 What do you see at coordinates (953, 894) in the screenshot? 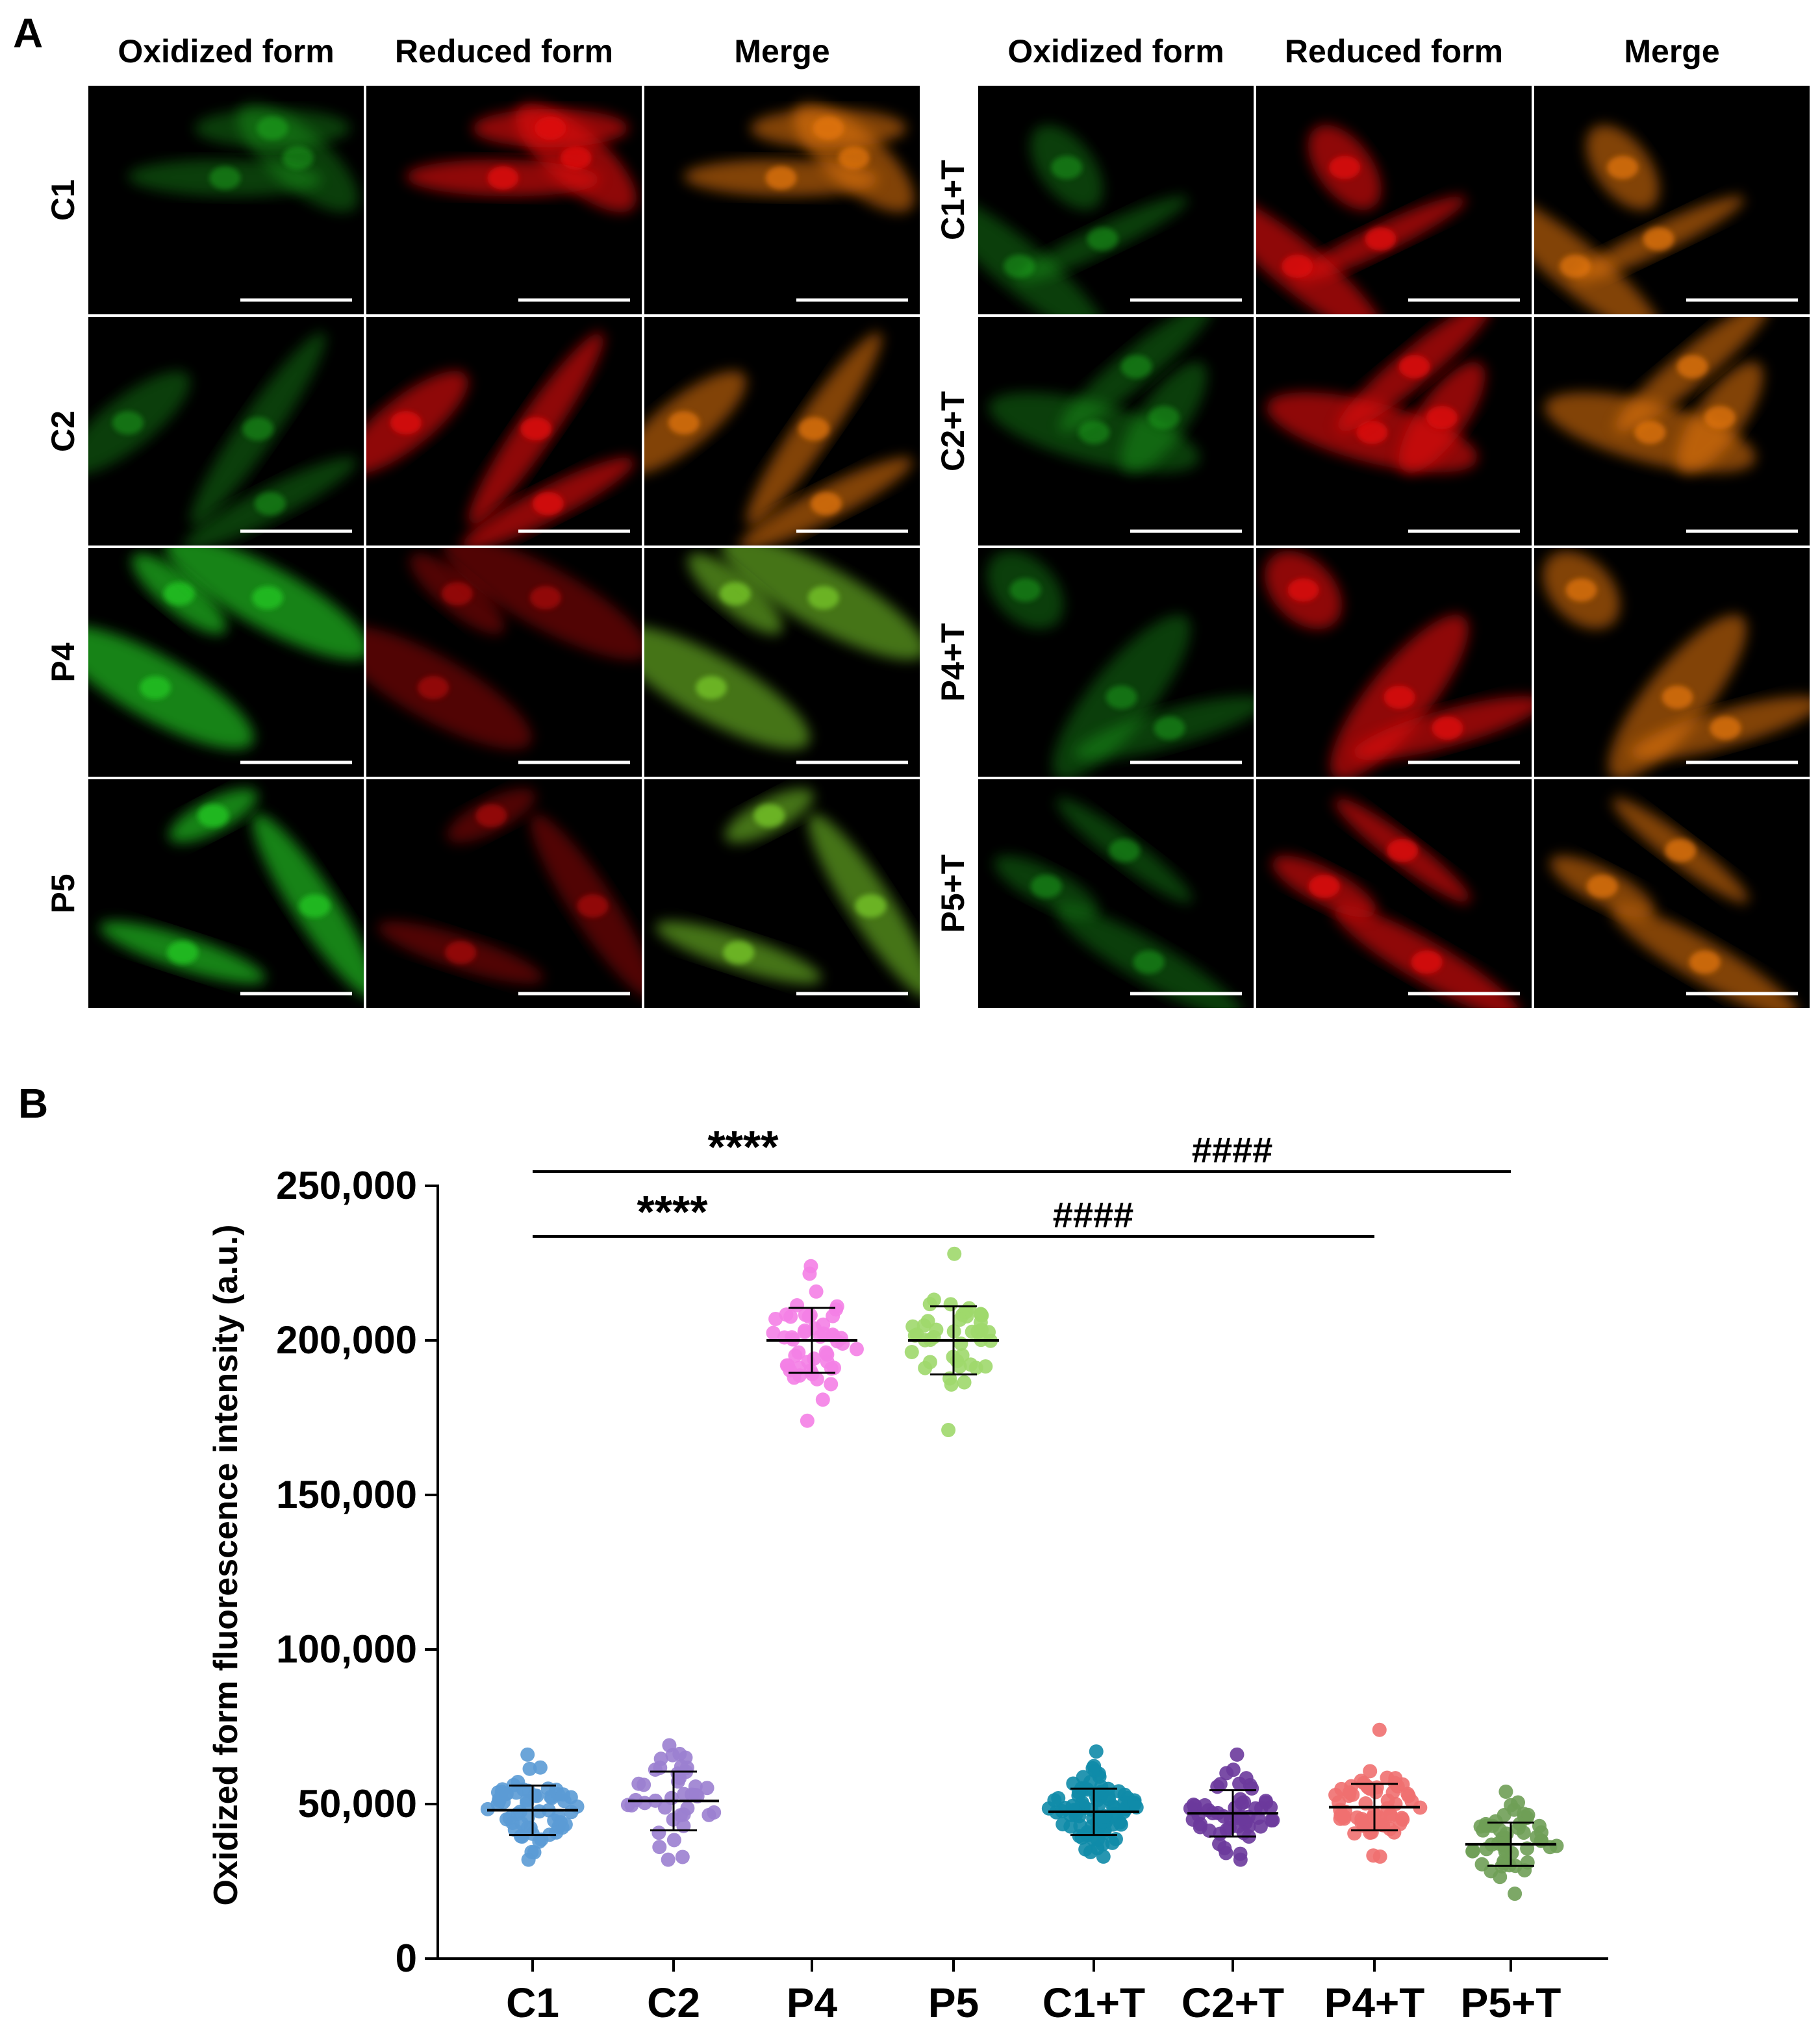
I see `row-label-p5-plus-t: P5+T` at bounding box center [953, 894].